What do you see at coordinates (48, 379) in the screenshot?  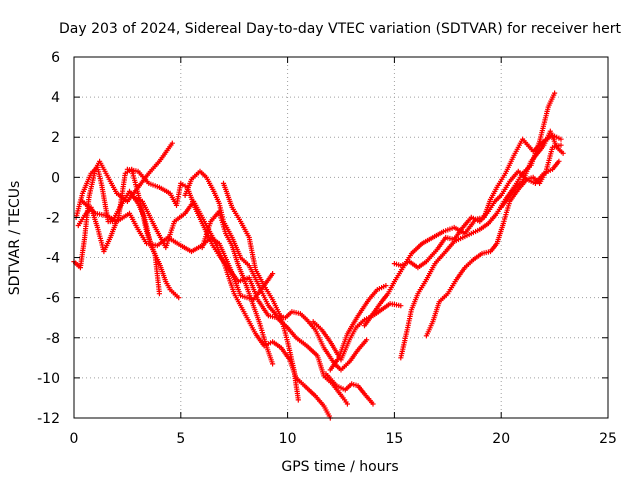 I see `y-tick-label: -10` at bounding box center [48, 379].